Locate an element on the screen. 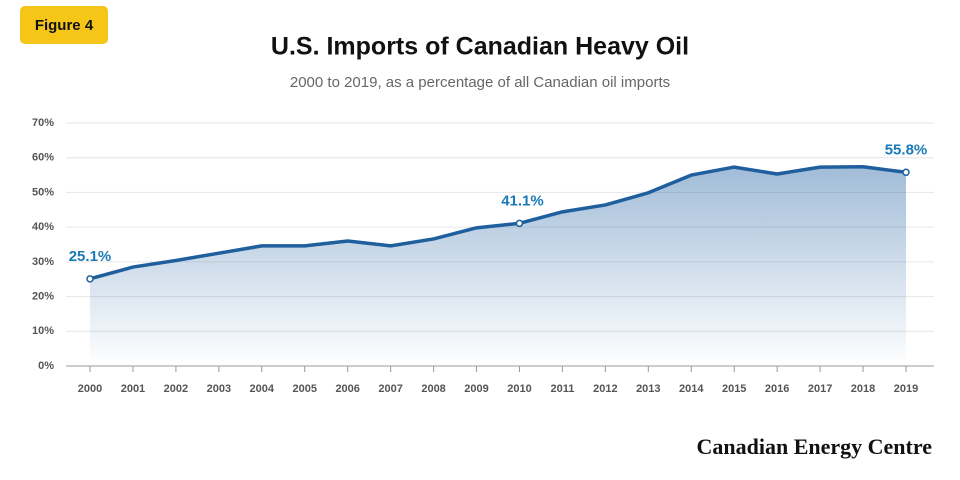 The image size is (960, 480). x-tick-label: 2017 is located at coordinates (820, 389).